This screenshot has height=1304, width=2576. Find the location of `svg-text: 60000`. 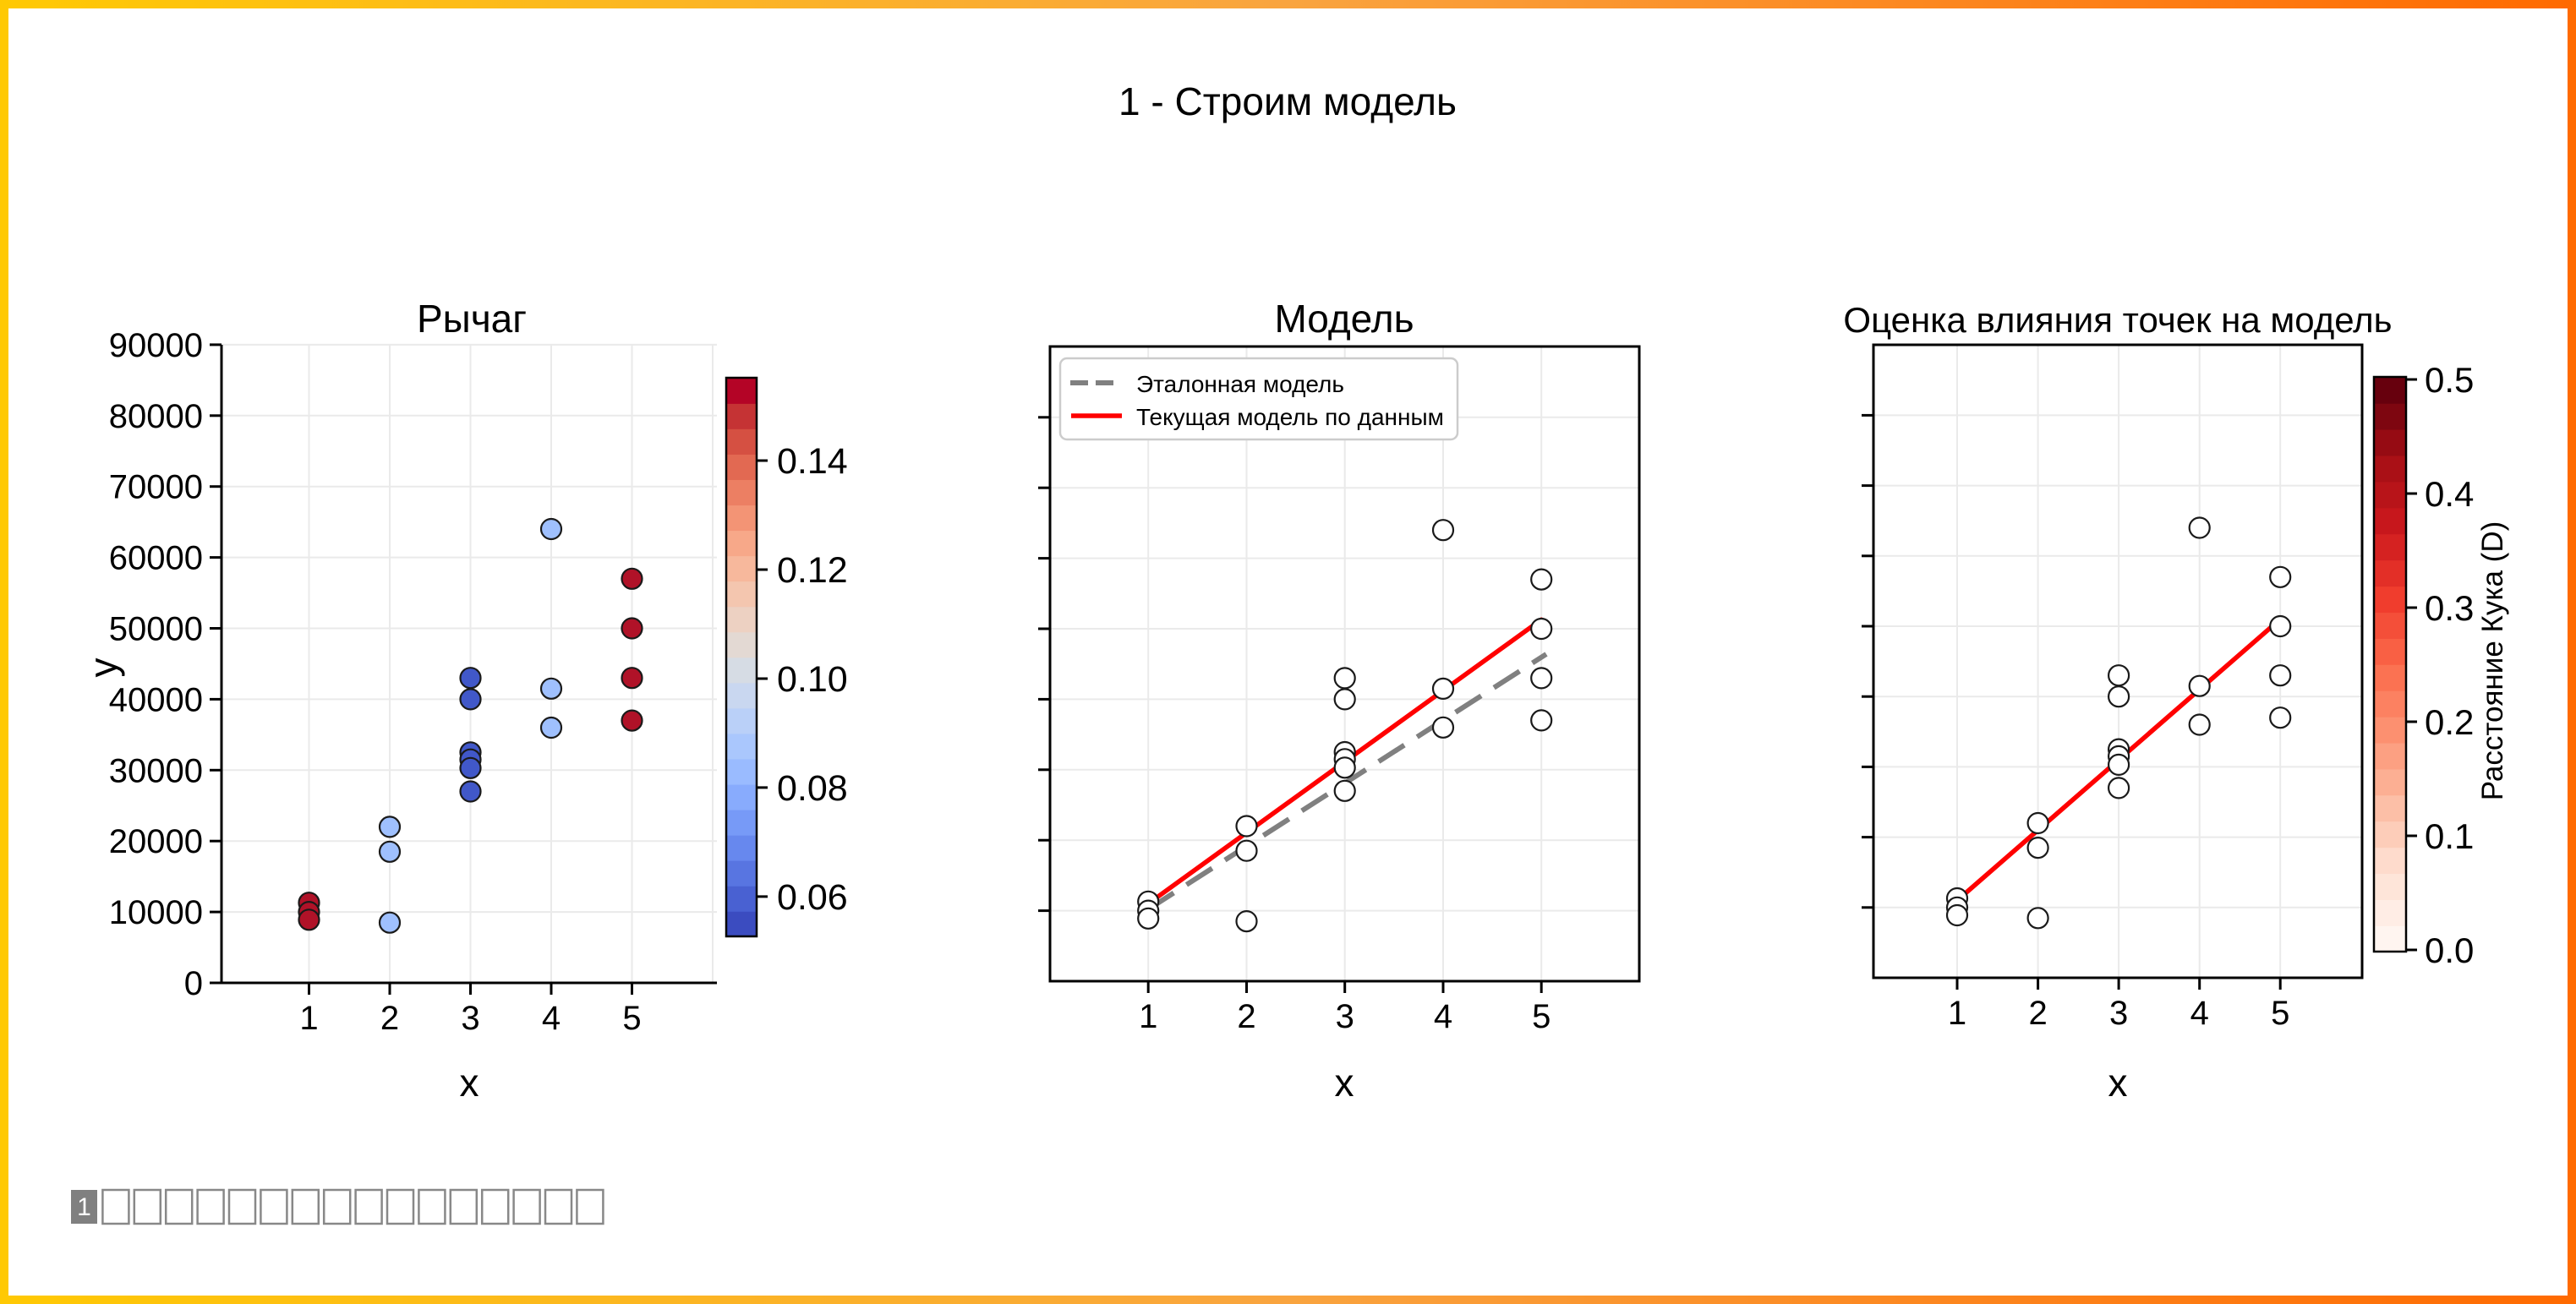

svg-text: 60000 is located at coordinates (156, 558).